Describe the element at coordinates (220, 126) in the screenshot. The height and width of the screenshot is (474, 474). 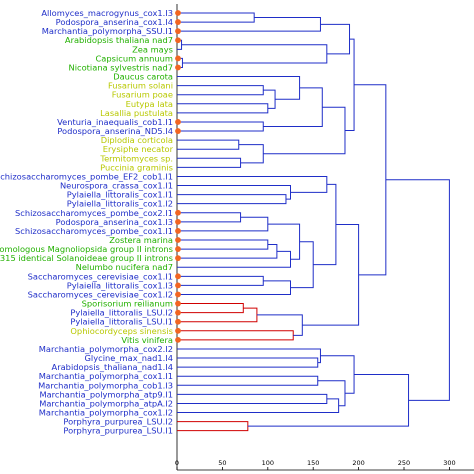
I see `branch-n11` at that location.